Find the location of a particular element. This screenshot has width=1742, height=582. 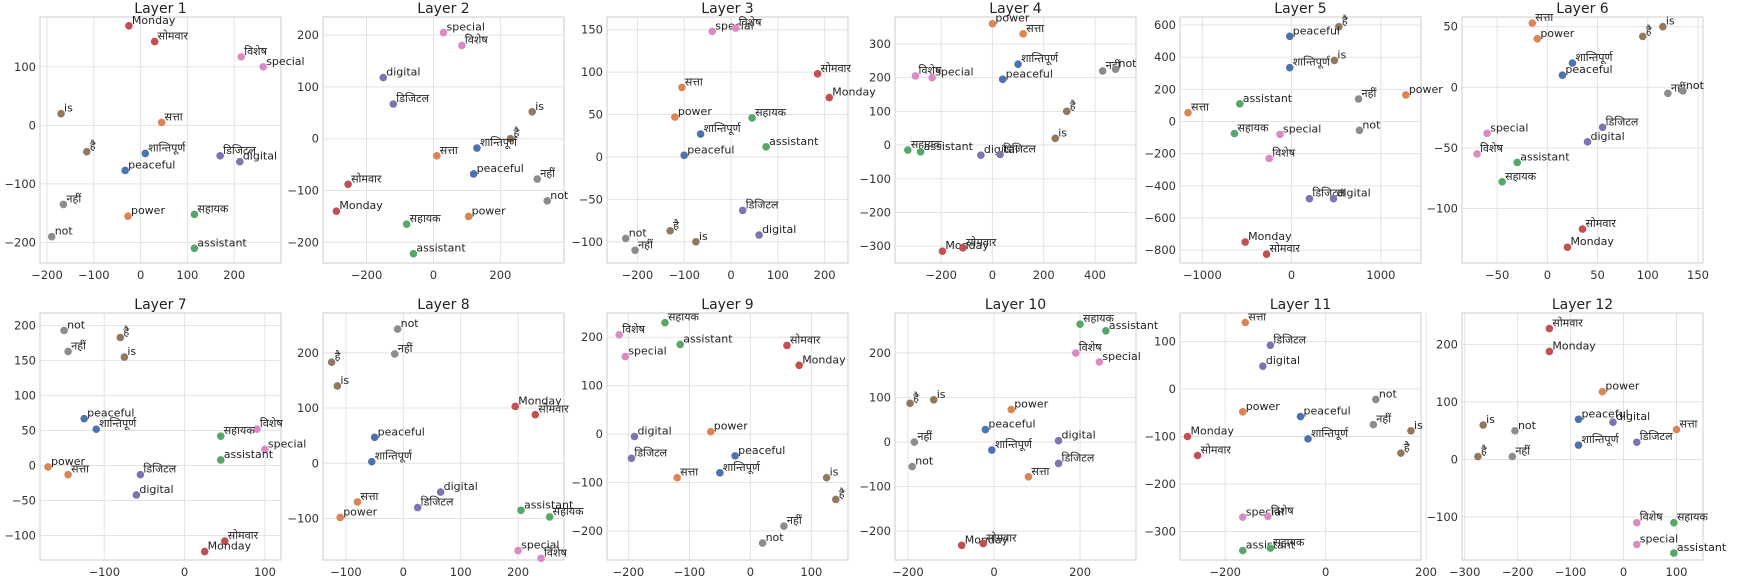

x-tick-label: 1000 is located at coordinates (1380, 275).